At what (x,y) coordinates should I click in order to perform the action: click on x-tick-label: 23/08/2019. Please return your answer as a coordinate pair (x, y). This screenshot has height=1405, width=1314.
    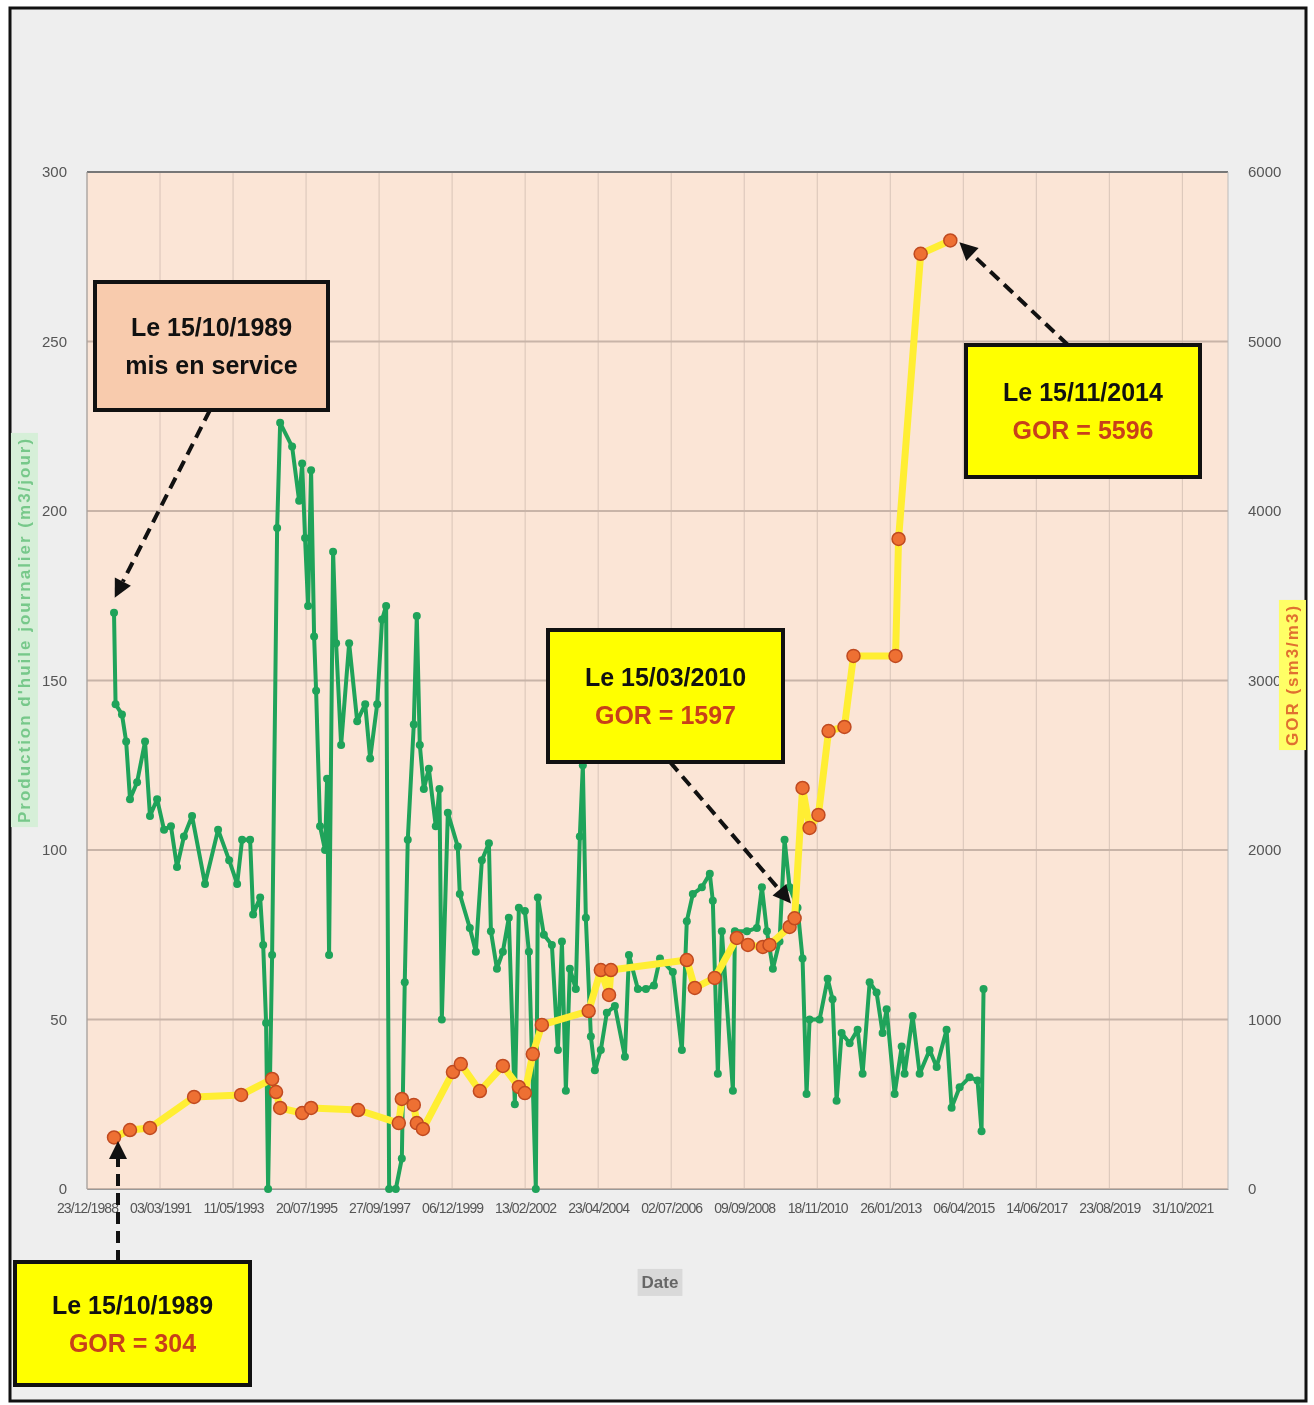
    Looking at the image, I should click on (1110, 1207).